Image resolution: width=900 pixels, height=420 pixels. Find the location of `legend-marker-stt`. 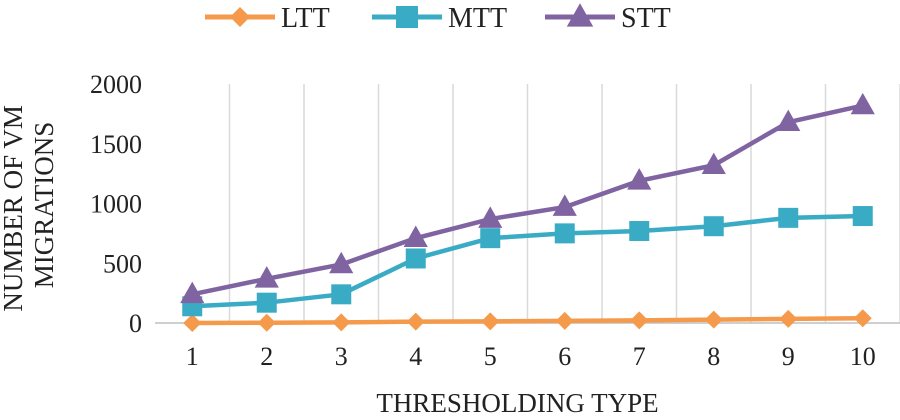

legend-marker-stt is located at coordinates (580, 15).